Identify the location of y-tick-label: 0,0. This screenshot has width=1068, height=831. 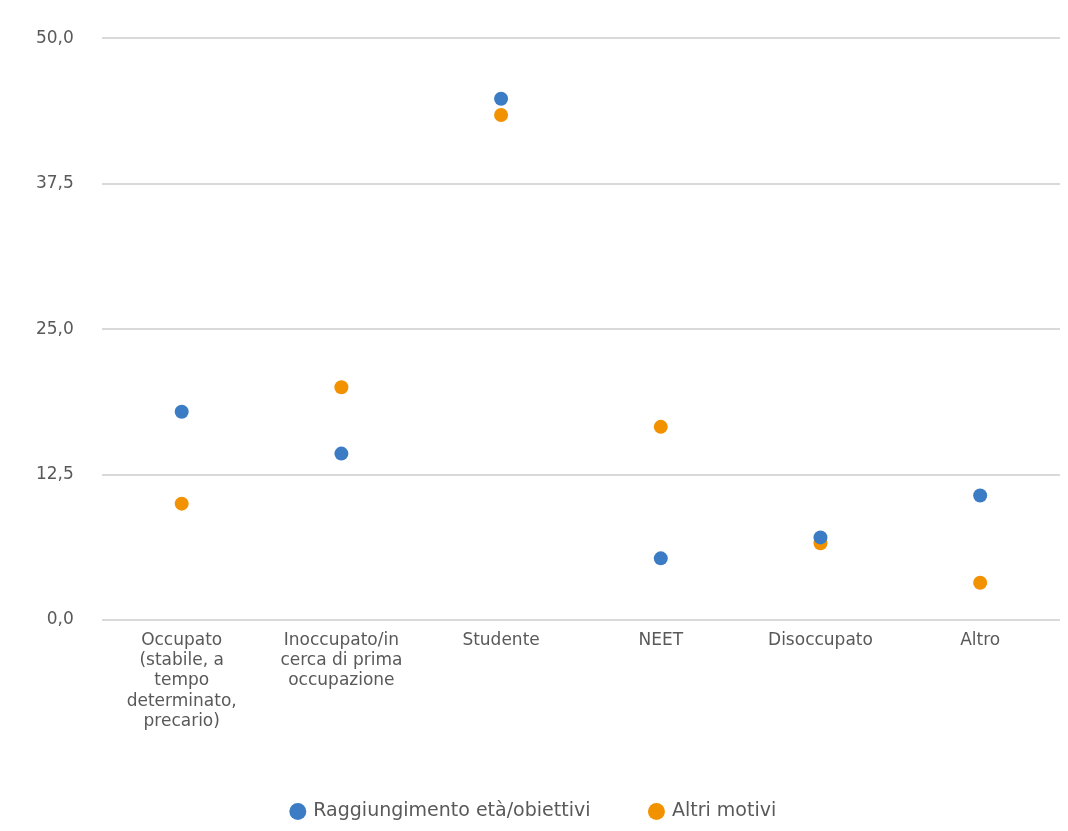
(60, 618).